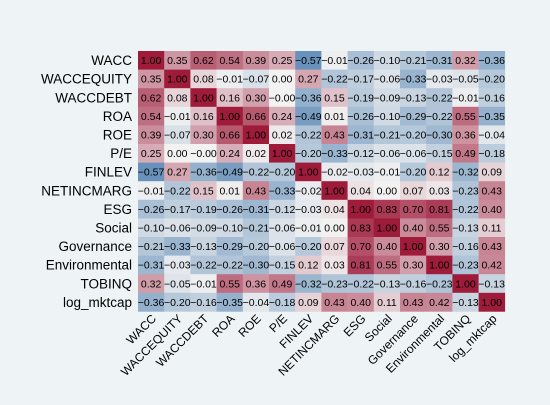 This screenshot has height=405, width=550. Describe the element at coordinates (256, 61) in the screenshot. I see `cell-value-label: 0.39` at that location.